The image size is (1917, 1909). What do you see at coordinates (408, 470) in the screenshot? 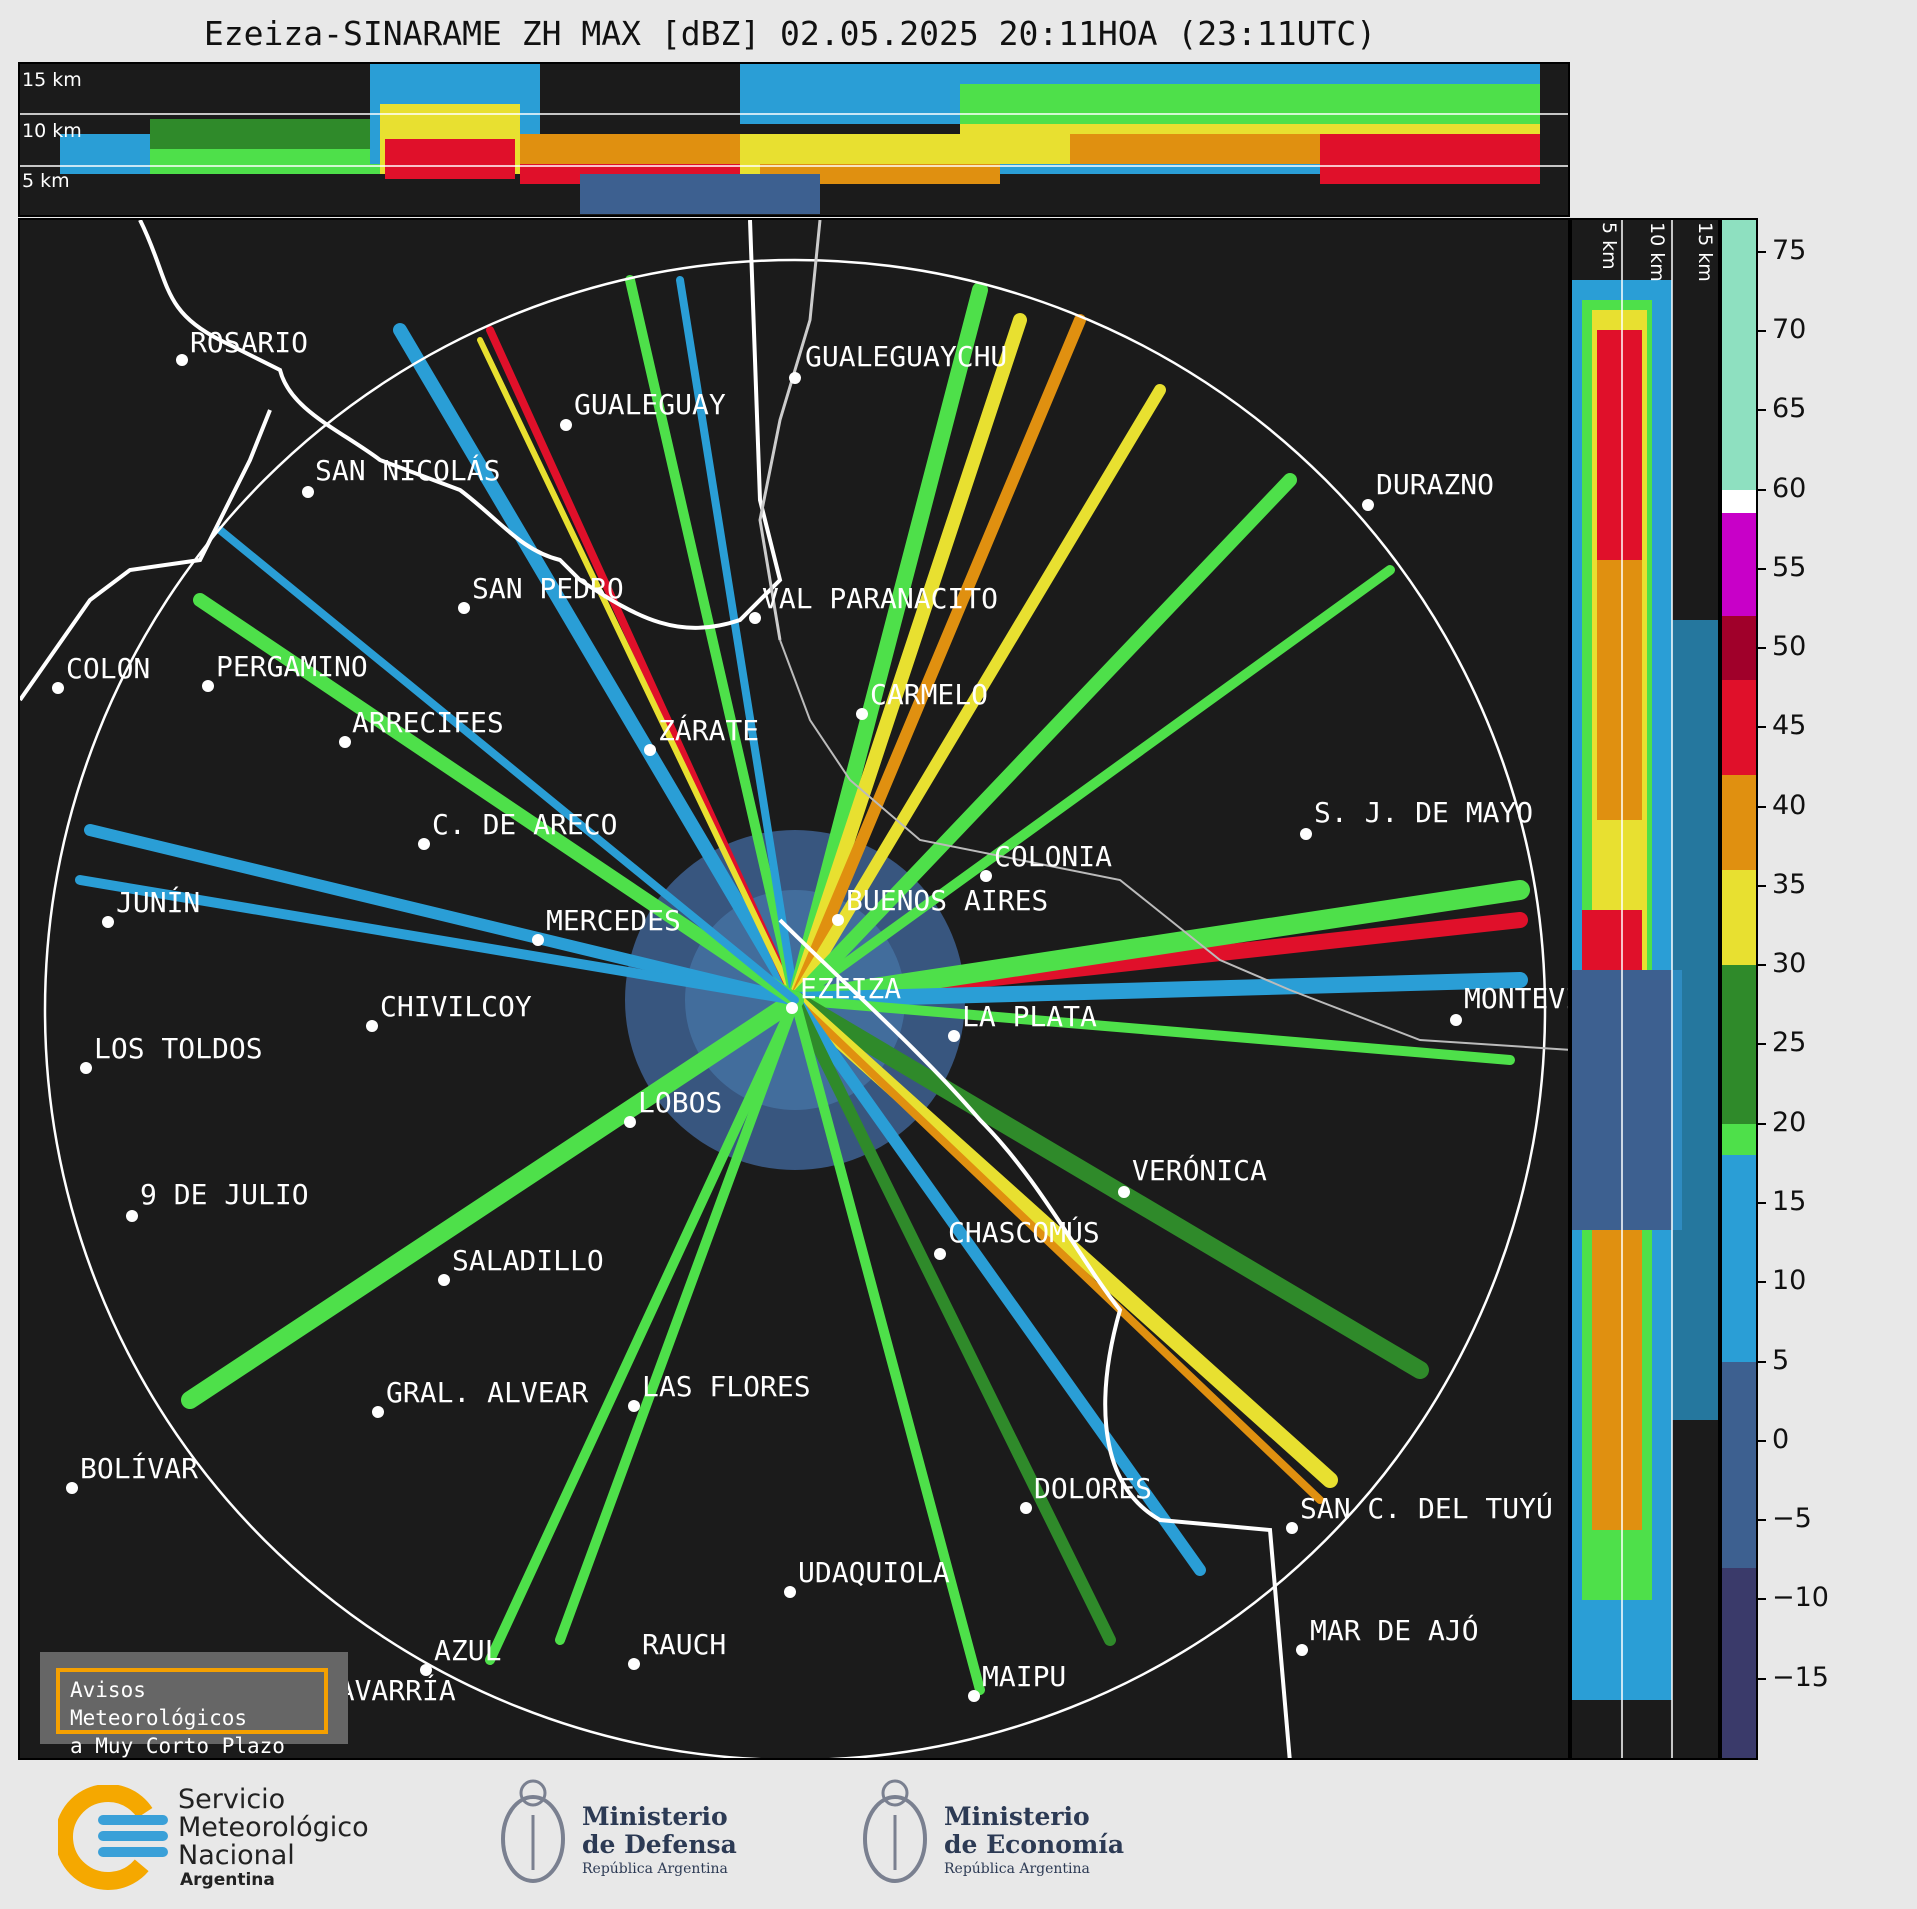
I see `city-label: SAN NICOLÁS` at bounding box center [408, 470].